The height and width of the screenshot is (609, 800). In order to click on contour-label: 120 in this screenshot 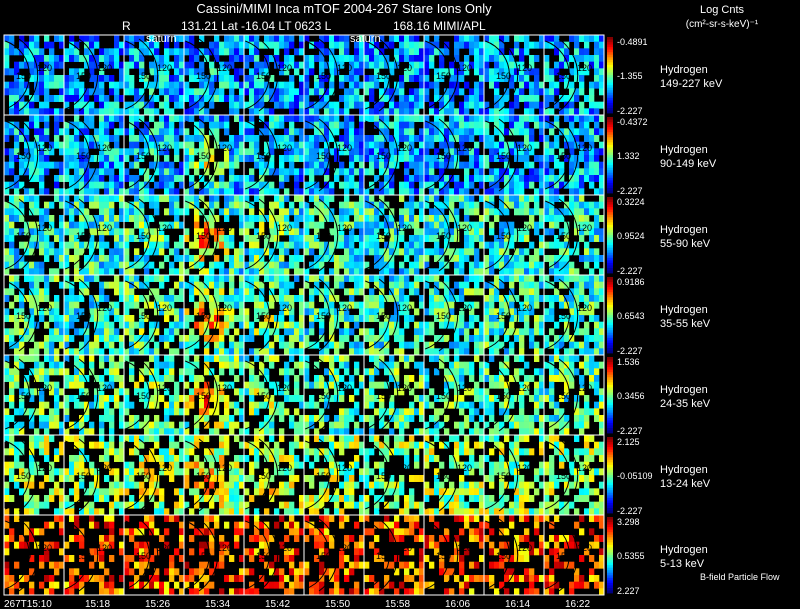, I will do `click(404, 228)`.